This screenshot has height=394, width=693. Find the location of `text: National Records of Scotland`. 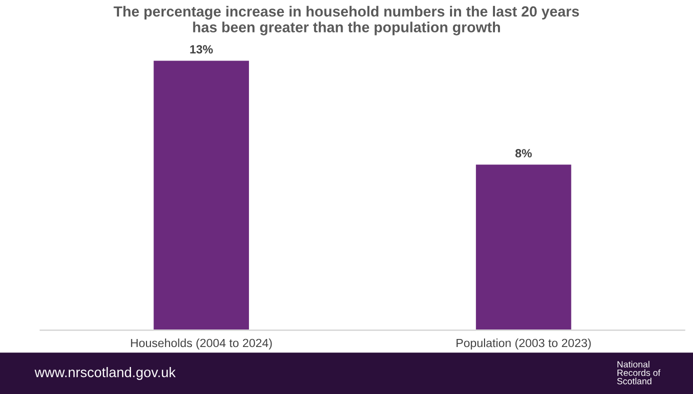

text: National Records of Scotland is located at coordinates (638, 372).